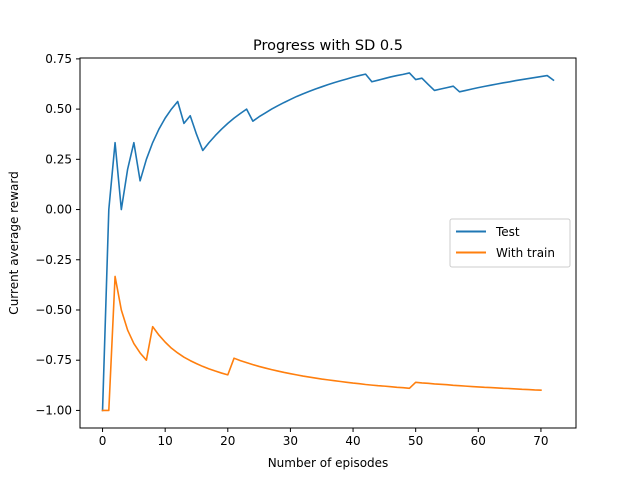 The height and width of the screenshot is (480, 640). I want to click on x-tick-label: 30, so click(290, 441).